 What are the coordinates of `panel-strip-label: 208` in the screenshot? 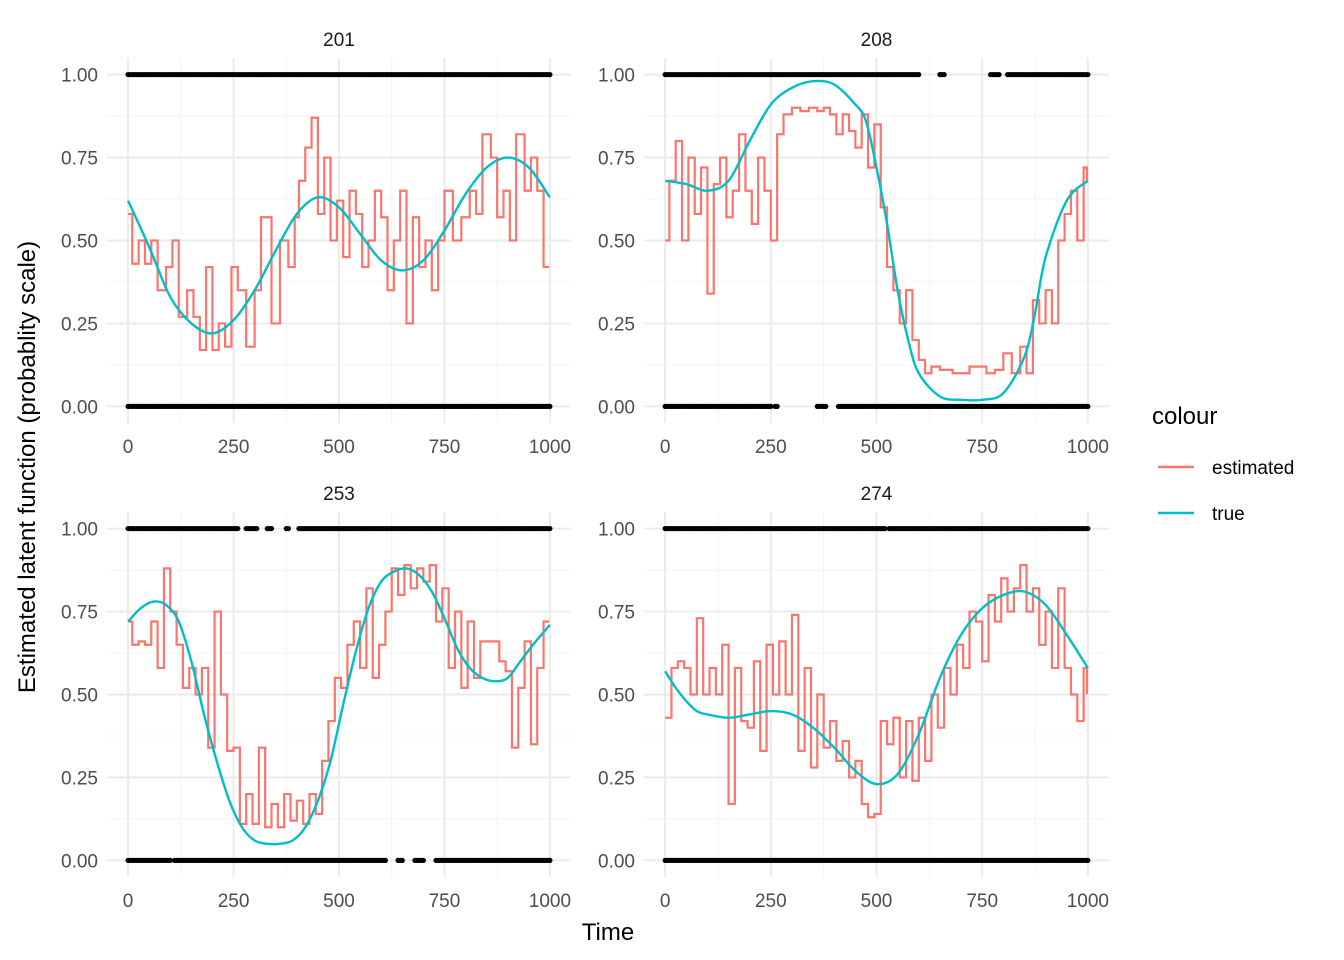 It's located at (877, 40).